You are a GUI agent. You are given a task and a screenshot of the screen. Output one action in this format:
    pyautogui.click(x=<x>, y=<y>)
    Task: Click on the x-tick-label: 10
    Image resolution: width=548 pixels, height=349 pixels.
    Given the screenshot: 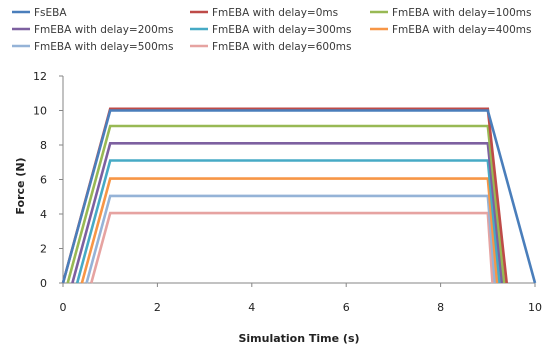 What is the action you would take?
    pyautogui.click(x=535, y=307)
    